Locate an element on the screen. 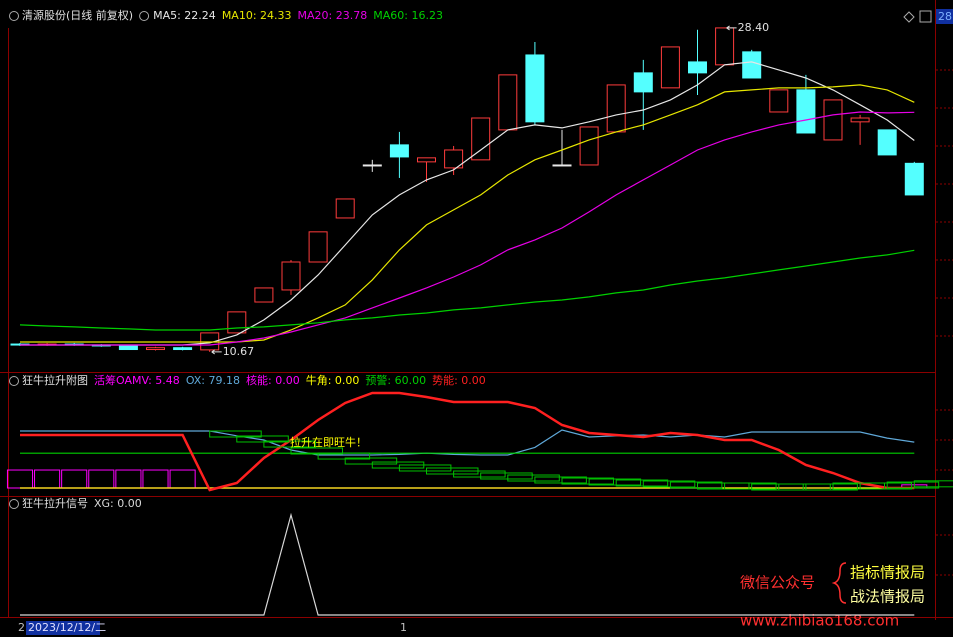 This screenshot has width=953, height=637. legend-entry: MA10: 24.33 is located at coordinates (257, 15).